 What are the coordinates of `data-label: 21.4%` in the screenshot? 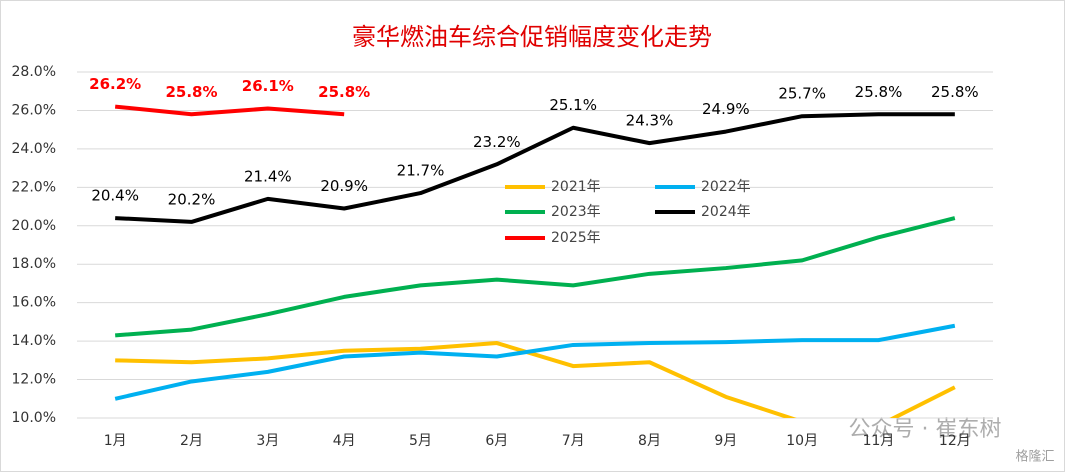 It's located at (268, 176).